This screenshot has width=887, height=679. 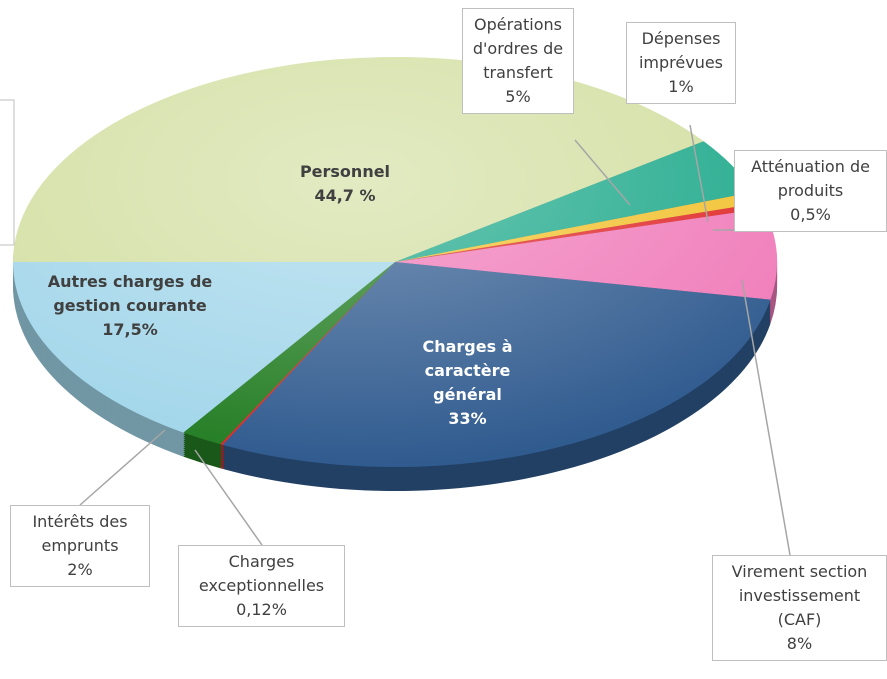 What do you see at coordinates (345, 171) in the screenshot?
I see `category-label: Personnel` at bounding box center [345, 171].